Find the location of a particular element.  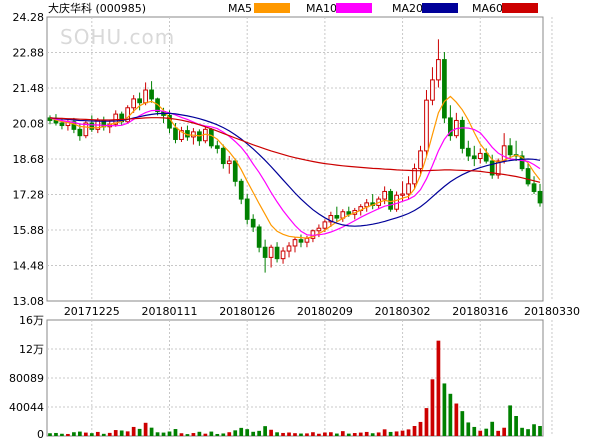

x-tick-label: 20180126 is located at coordinates (247, 311).